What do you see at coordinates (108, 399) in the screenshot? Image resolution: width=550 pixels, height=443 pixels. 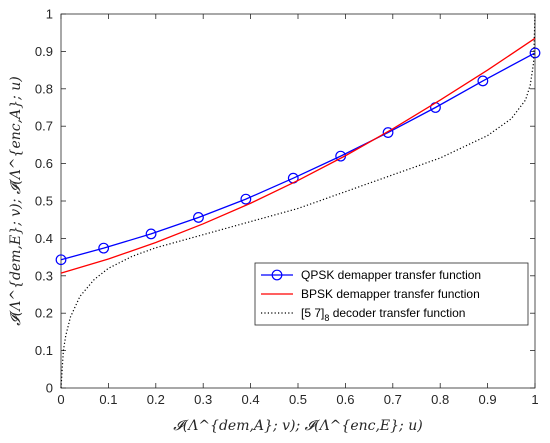 I see `x-tick-label: 0.1` at bounding box center [108, 399].